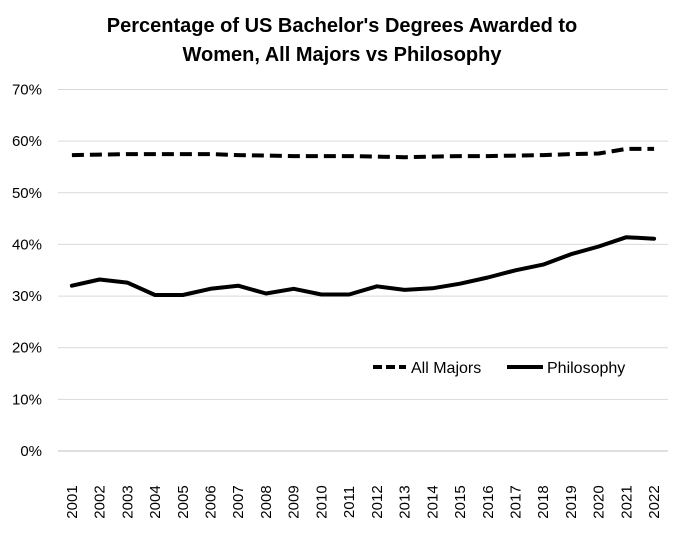  I want to click on x-tick-label: 2008, so click(266, 501).